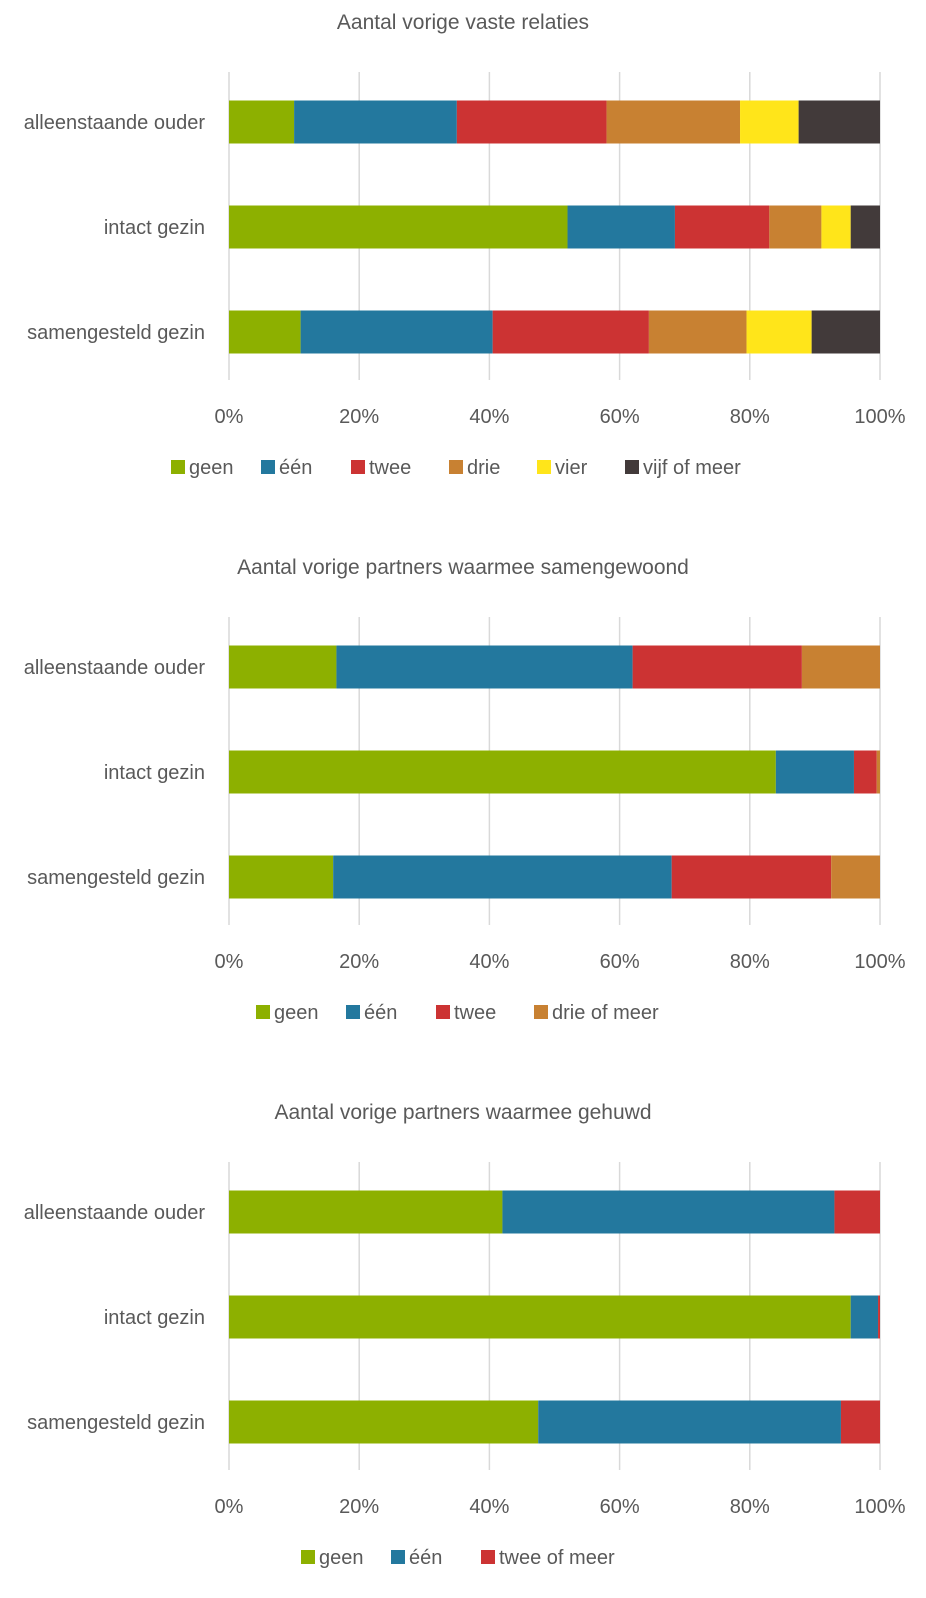 This screenshot has width=926, height=1598. I want to click on legend-swatch-twee-of-meer, so click(488, 1557).